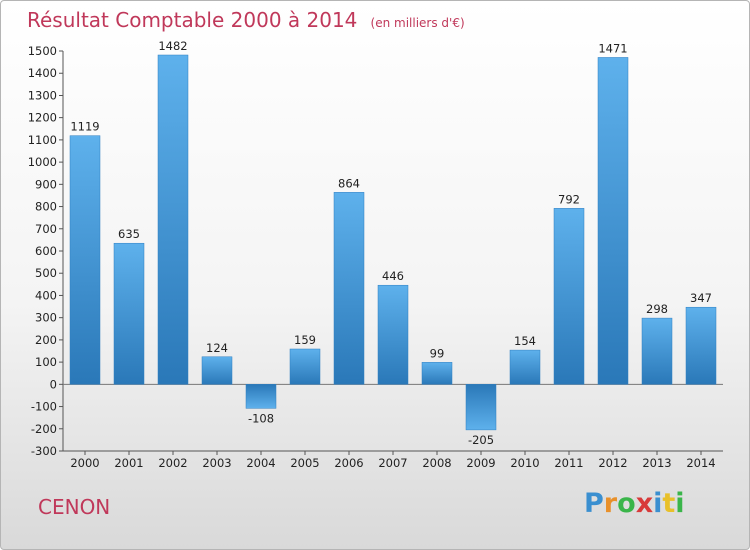 The width and height of the screenshot is (750, 550). Describe the element at coordinates (612, 48) in the screenshot. I see `data-label: 1471` at that location.